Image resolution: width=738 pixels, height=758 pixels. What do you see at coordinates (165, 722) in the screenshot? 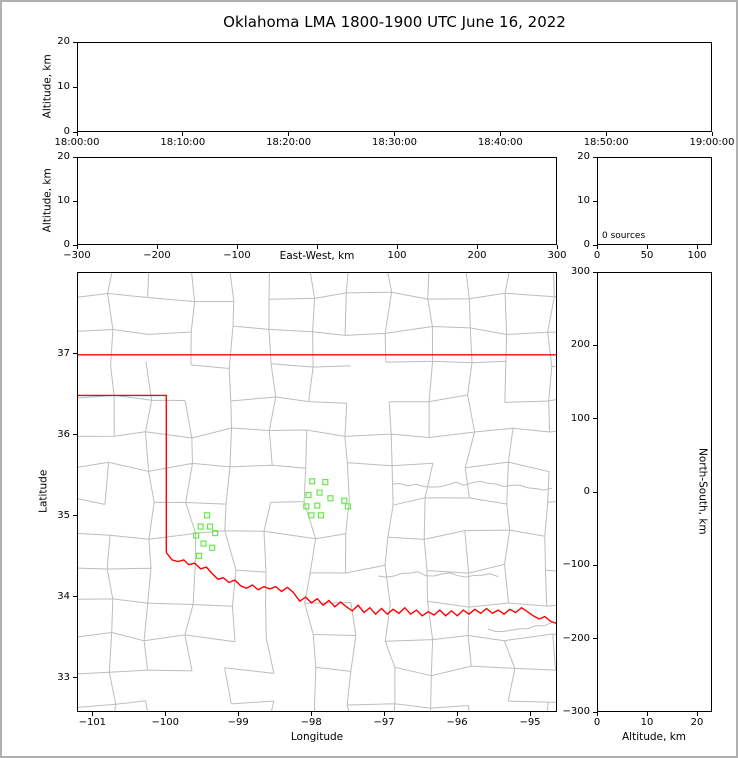
I see `x-tick-label: −100` at bounding box center [165, 722].